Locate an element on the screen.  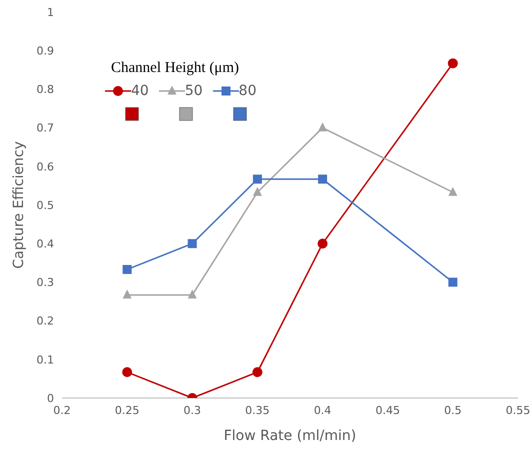
x-tick-label: 0.25 is located at coordinates (127, 410).